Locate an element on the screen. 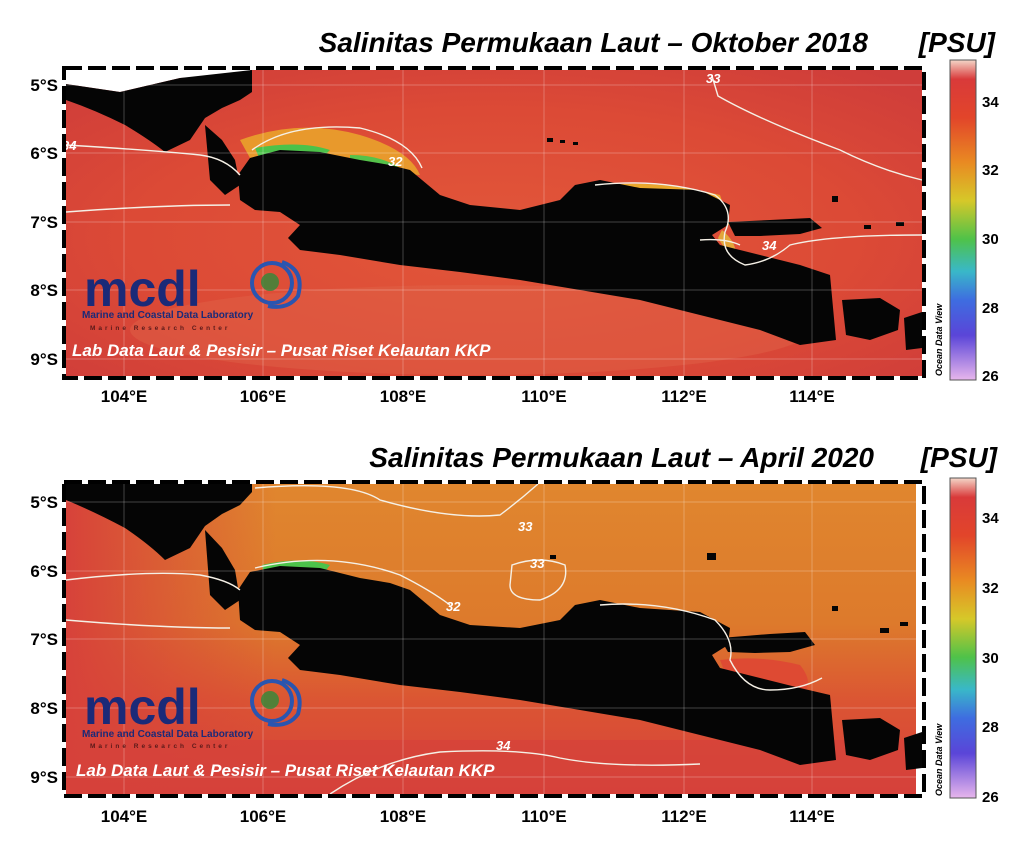 Image resolution: width=1024 pixels, height=862 pixels. map-title: Salinitas Permukaan Laut – April 2020 is located at coordinates (621, 457).